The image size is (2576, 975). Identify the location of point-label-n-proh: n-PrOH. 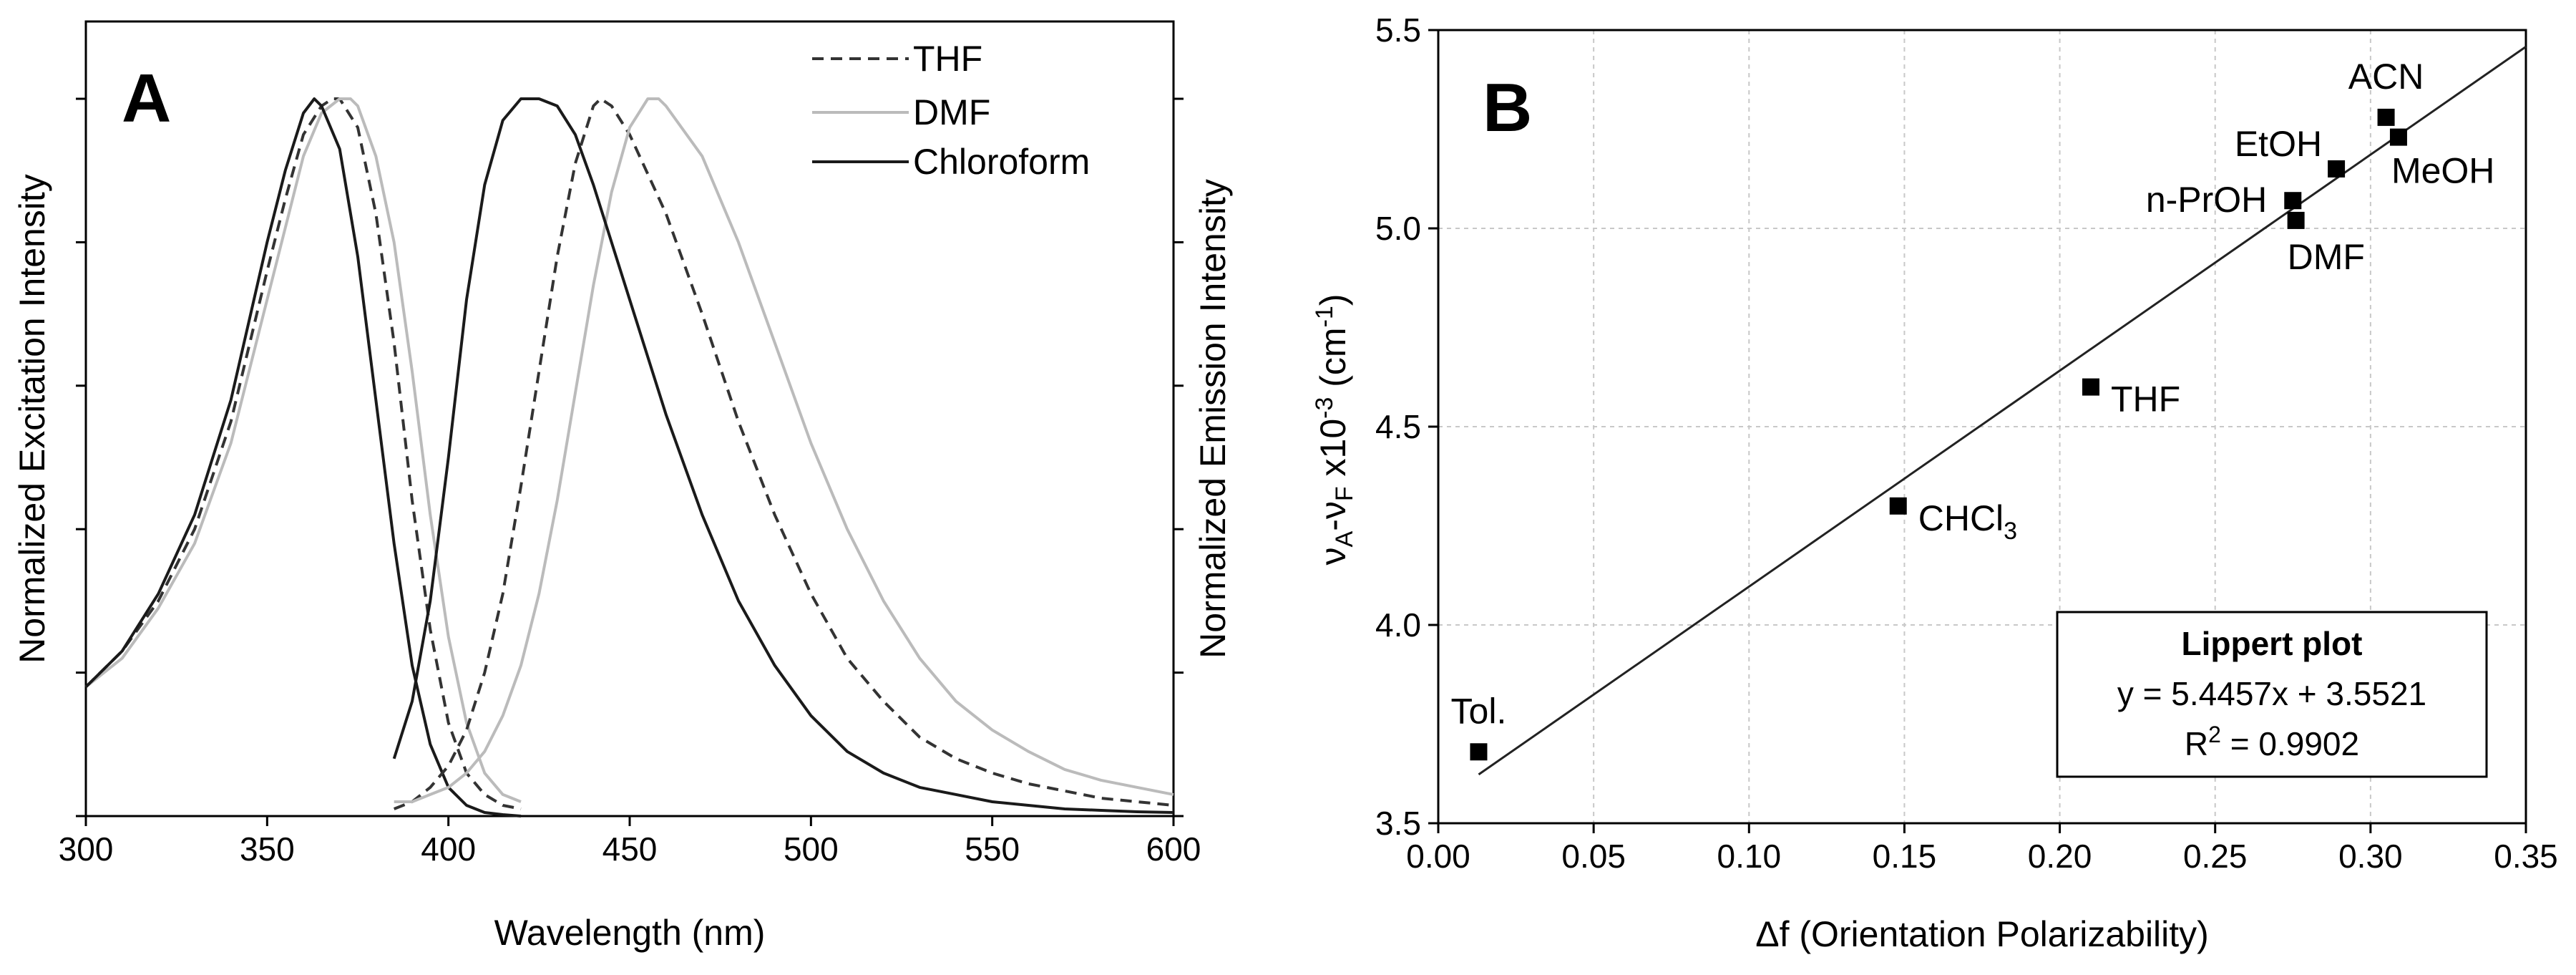
(2206, 200).